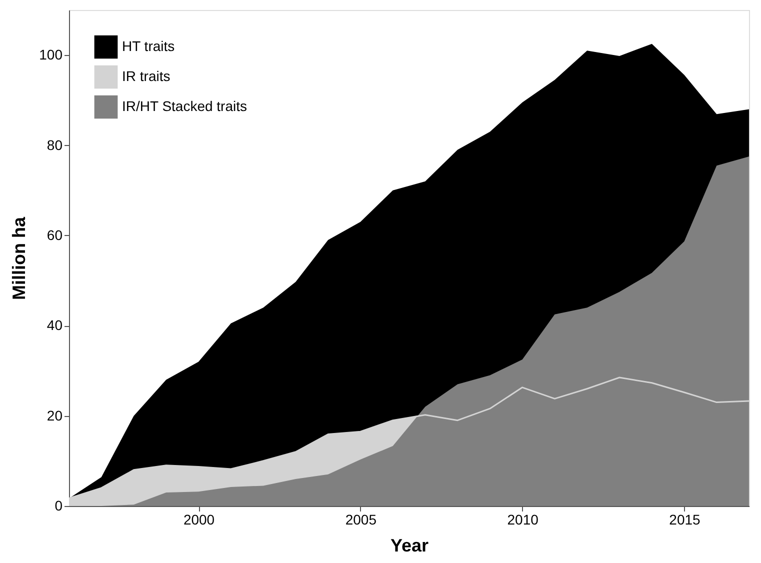  Describe the element at coordinates (685, 520) in the screenshot. I see `x-tick-label: 2015` at that location.